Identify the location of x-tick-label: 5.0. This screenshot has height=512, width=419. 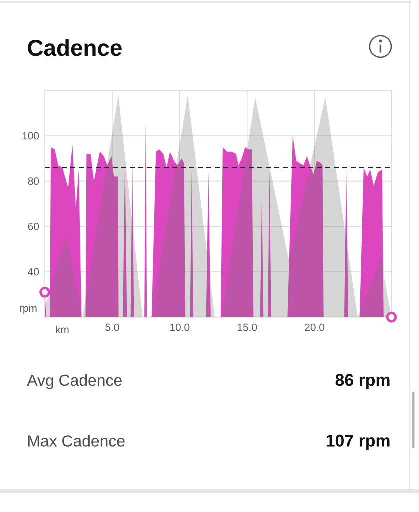
(113, 328).